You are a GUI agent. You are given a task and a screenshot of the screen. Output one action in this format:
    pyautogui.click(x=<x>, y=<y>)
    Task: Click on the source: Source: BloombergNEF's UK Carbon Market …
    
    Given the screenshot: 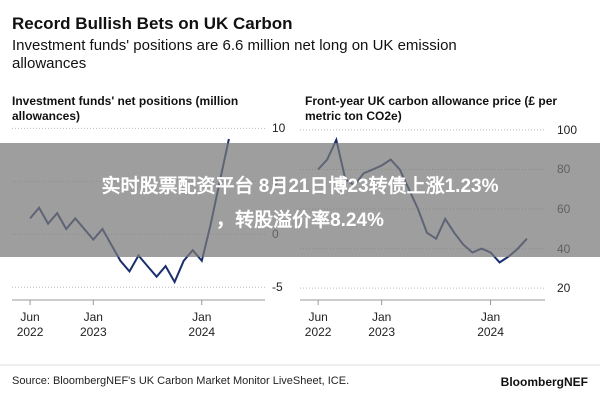 What is the action you would take?
    pyautogui.click(x=181, y=381)
    